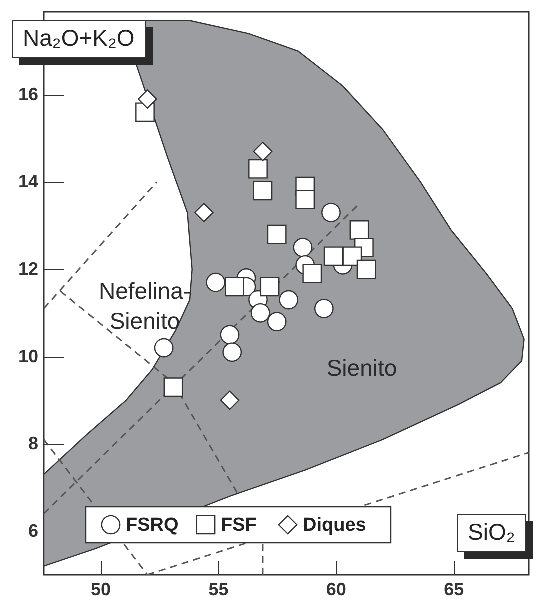  I want to click on y-tick-label: 8, so click(33, 444).